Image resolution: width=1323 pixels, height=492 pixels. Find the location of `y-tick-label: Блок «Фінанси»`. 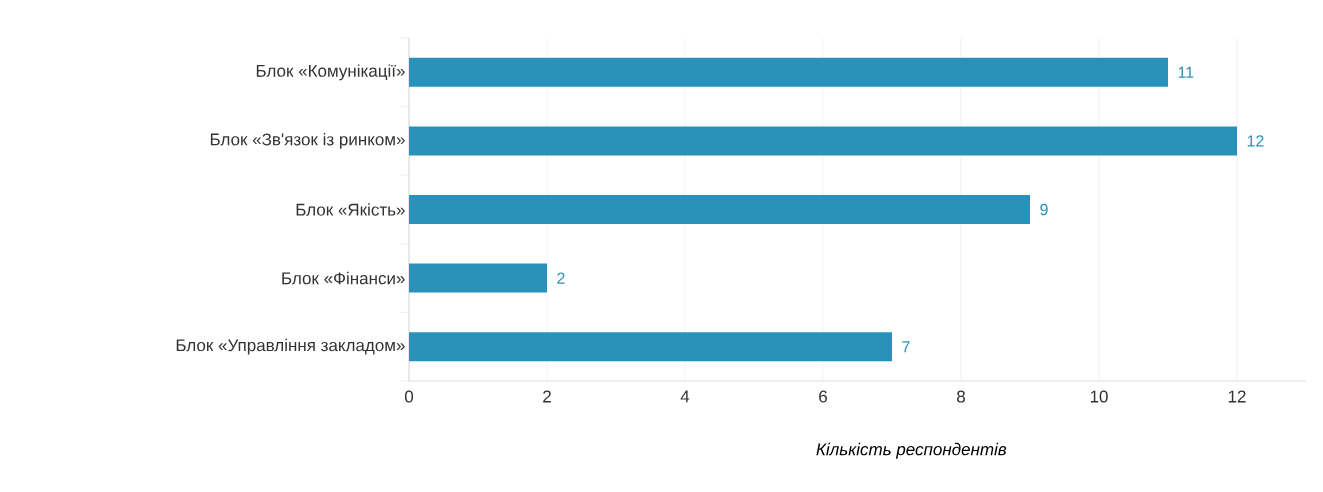

y-tick-label: Блок «Фінанси» is located at coordinates (343, 278).